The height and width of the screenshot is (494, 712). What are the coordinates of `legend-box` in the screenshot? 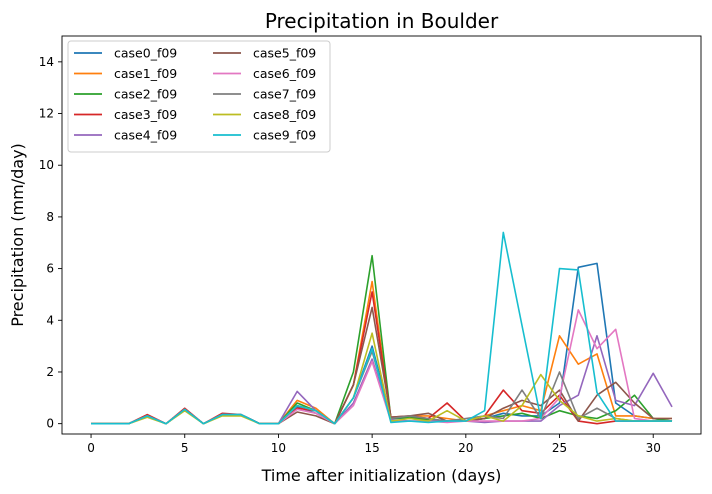 It's located at (199, 96).